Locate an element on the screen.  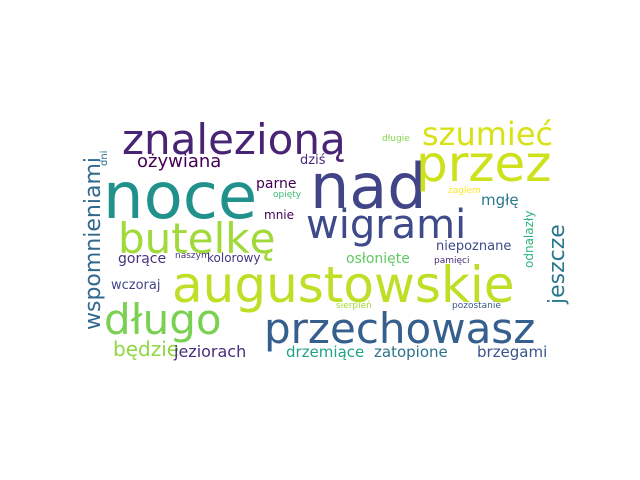
word-butelke: butelkę is located at coordinates (196, 238).